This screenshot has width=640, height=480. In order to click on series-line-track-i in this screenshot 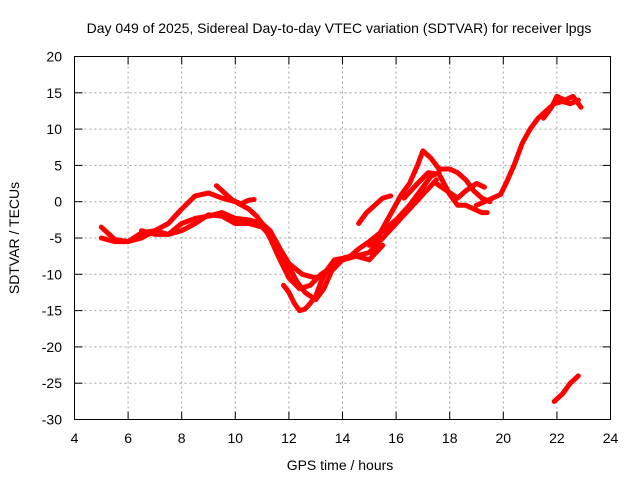, I will do `click(460, 191)`.